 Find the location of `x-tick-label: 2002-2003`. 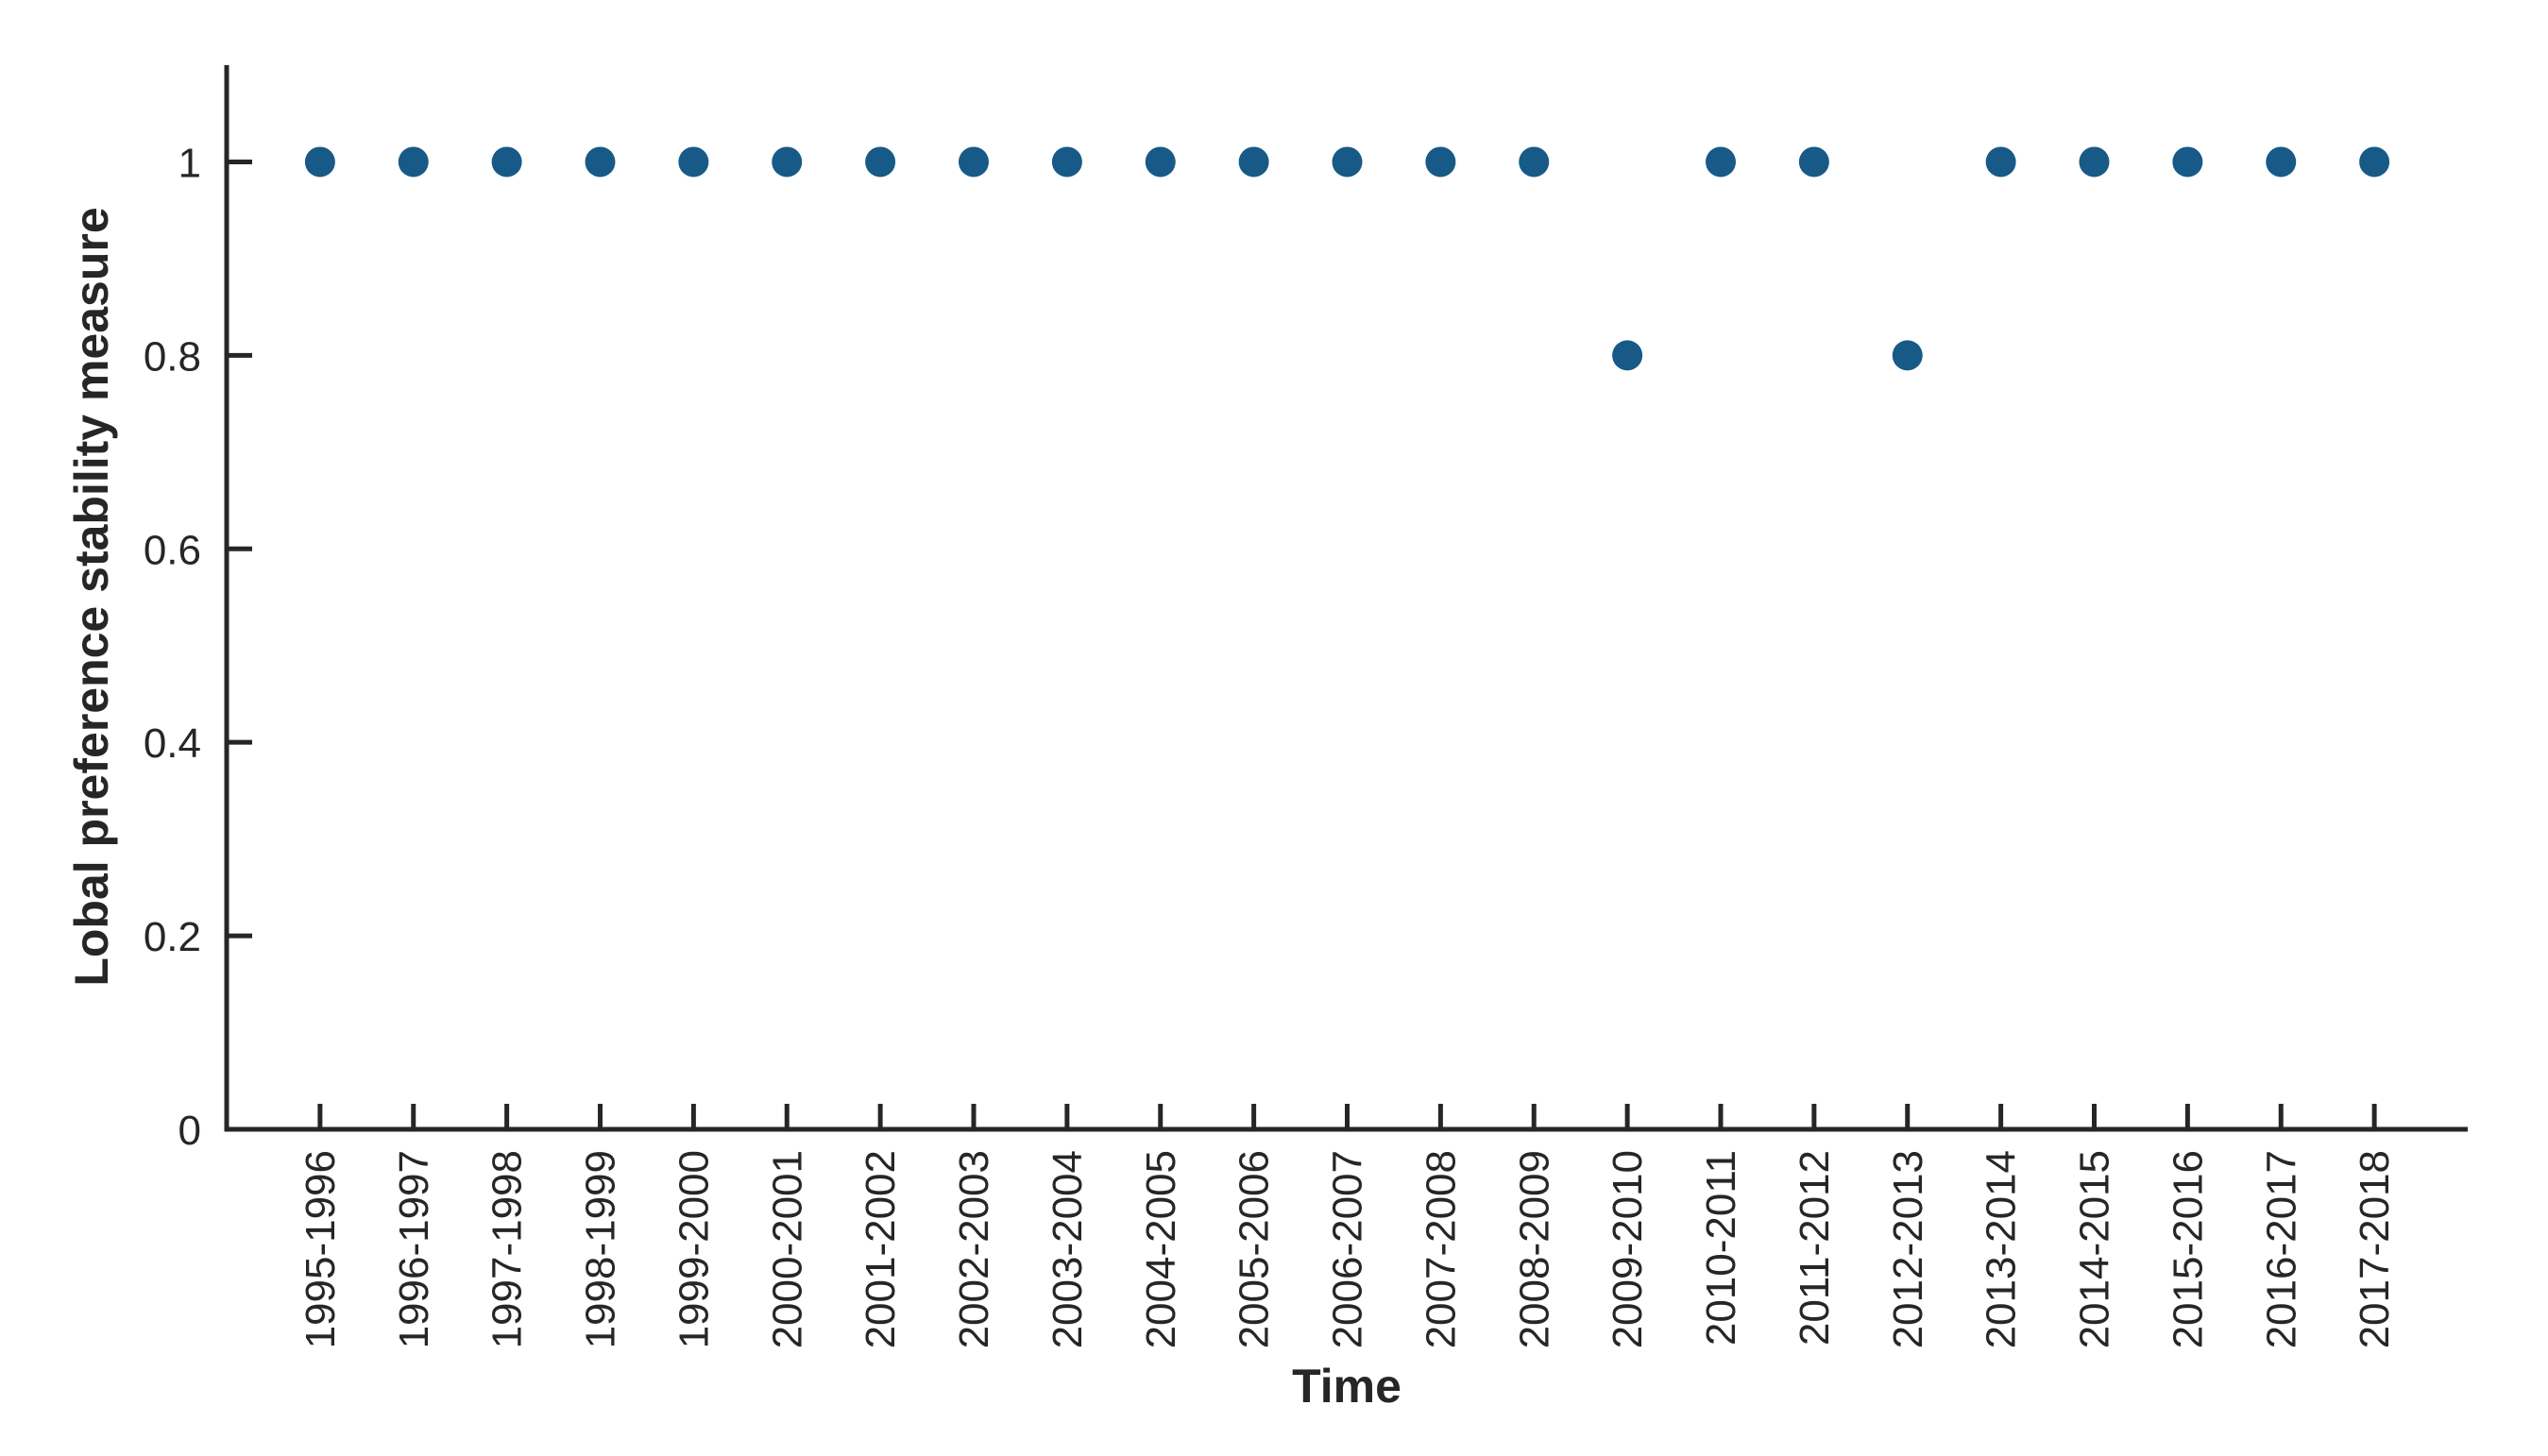

x-tick-label: 2002-2003 is located at coordinates (974, 1249).